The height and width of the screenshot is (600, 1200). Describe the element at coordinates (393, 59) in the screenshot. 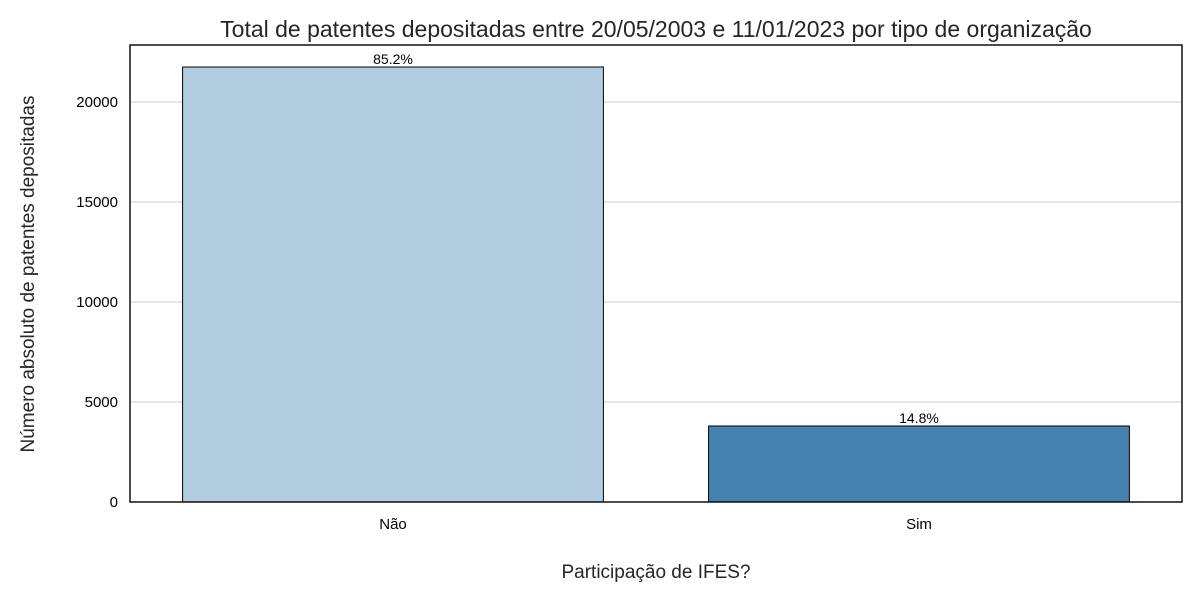

I see `bar-data-label: 85.2%` at that location.